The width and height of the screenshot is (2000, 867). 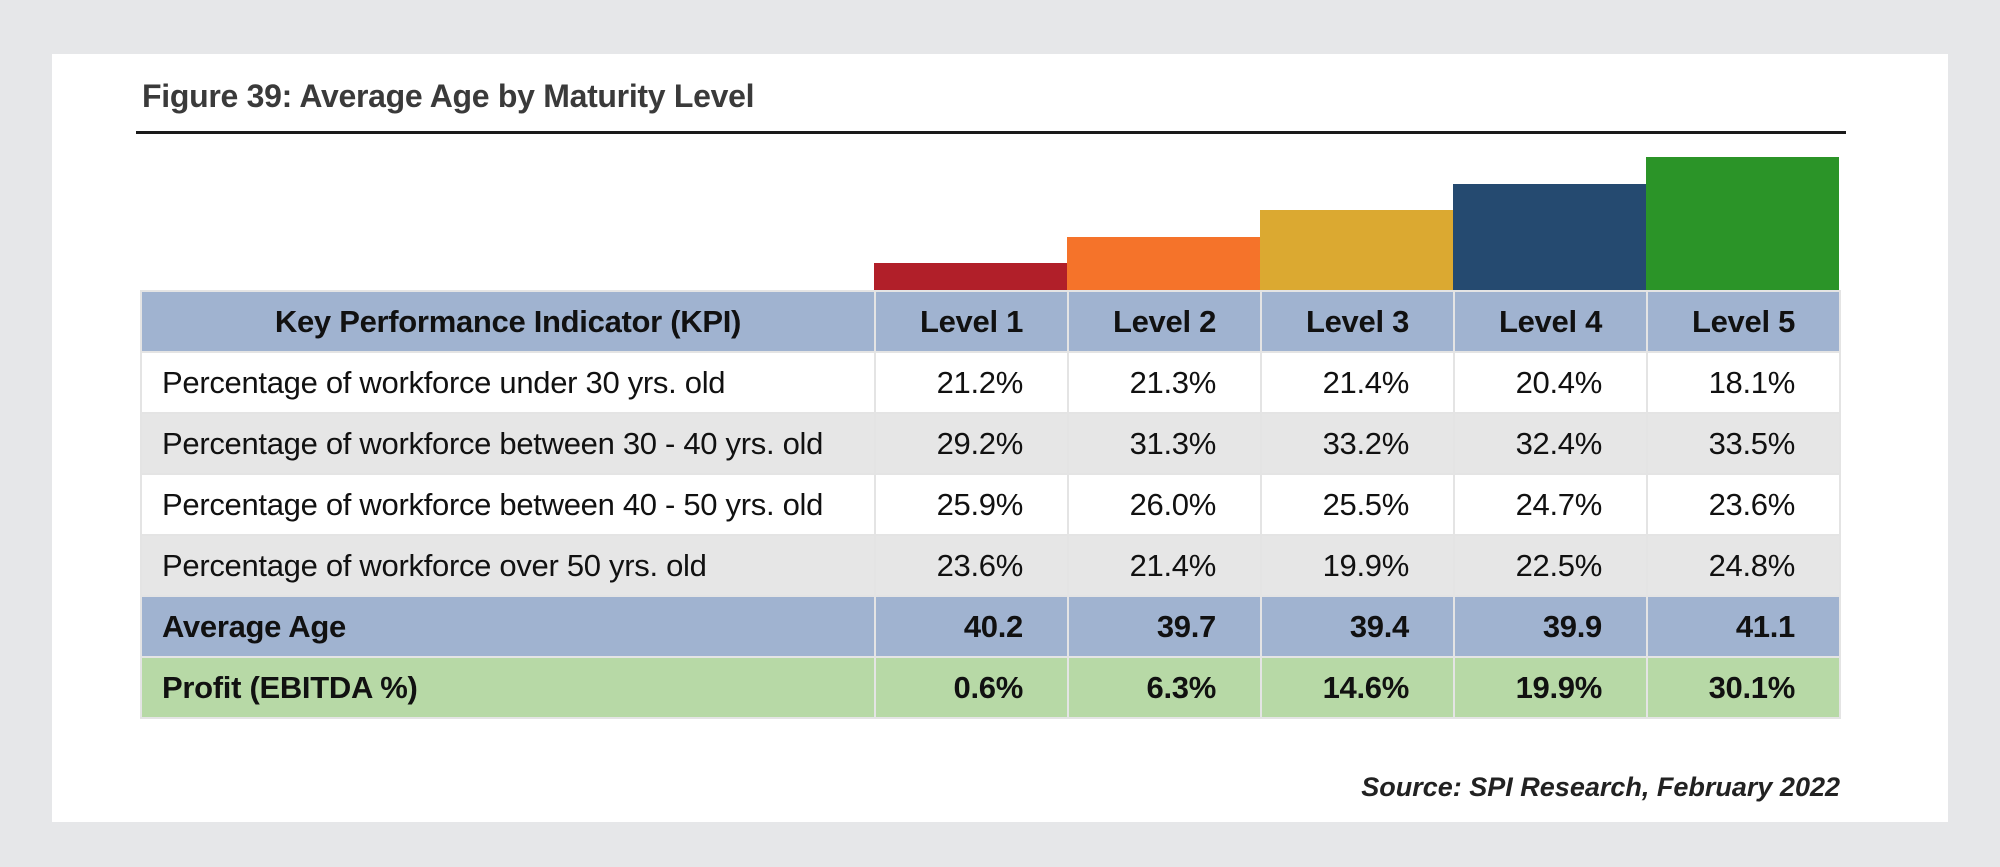 What do you see at coordinates (970, 276) in the screenshot?
I see `level-1-step` at bounding box center [970, 276].